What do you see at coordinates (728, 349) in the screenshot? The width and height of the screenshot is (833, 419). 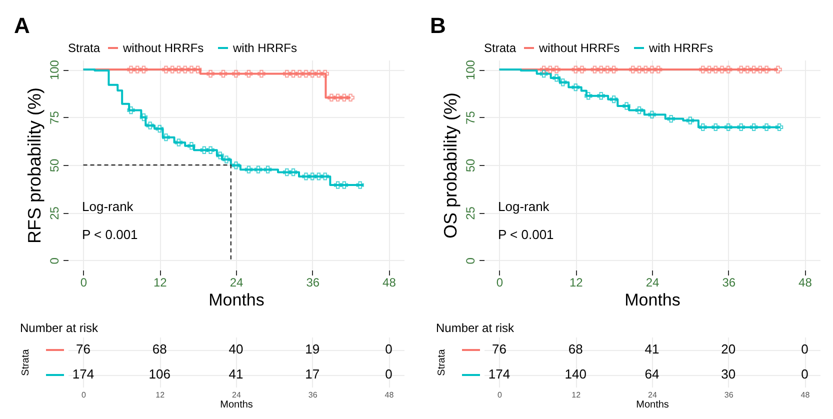 I see `data-label: 20` at bounding box center [728, 349].